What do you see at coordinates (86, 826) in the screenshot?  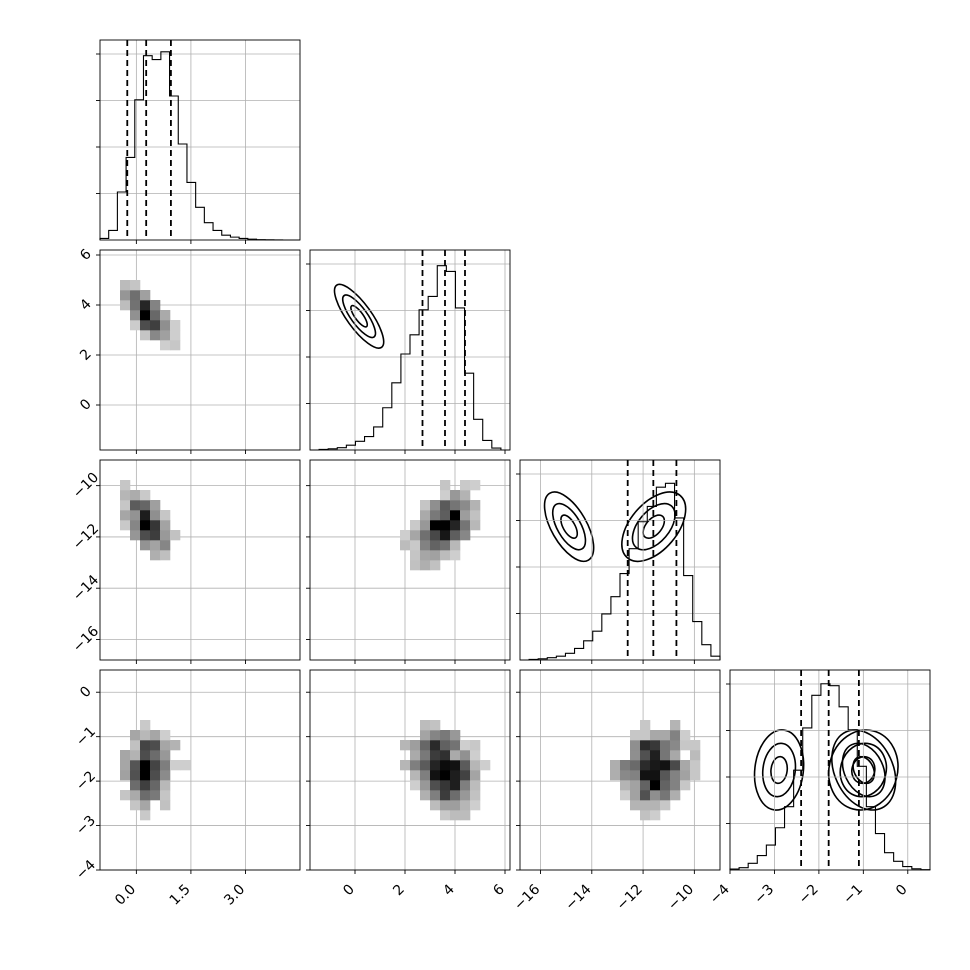 I see `y-tick-label: −3` at bounding box center [86, 826].